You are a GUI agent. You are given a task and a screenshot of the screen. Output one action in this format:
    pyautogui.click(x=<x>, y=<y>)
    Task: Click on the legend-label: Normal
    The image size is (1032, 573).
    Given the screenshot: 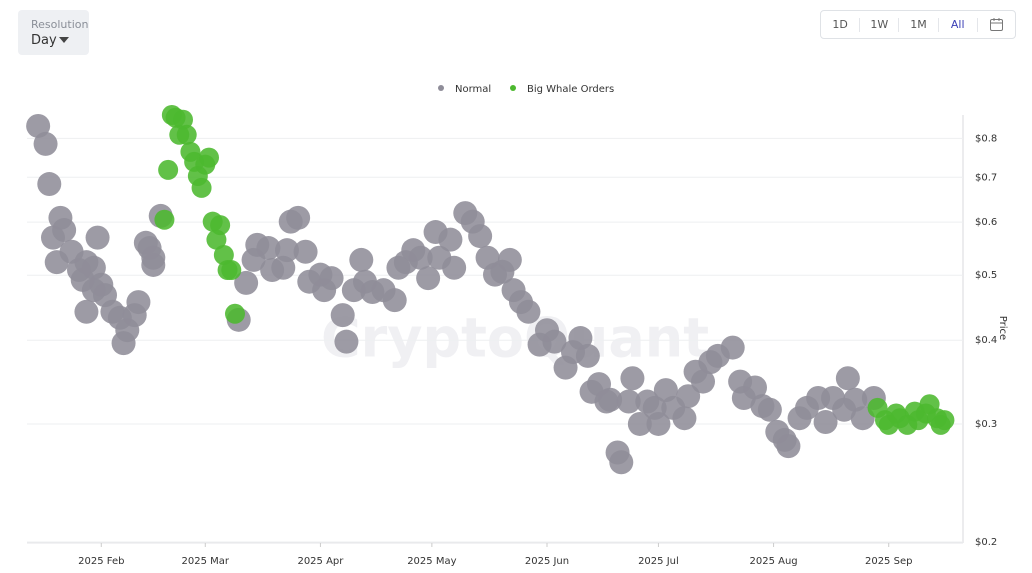 What is the action you would take?
    pyautogui.click(x=473, y=89)
    